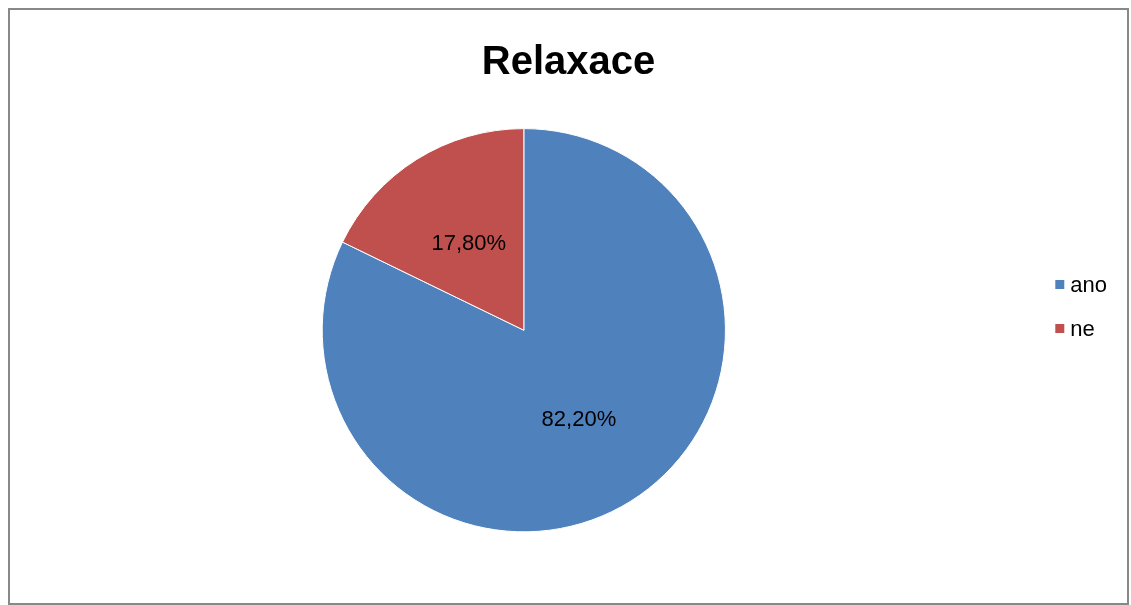 Image resolution: width=1131 pixels, height=605 pixels. What do you see at coordinates (1082, 328) in the screenshot?
I see `legend-label: ne` at bounding box center [1082, 328].